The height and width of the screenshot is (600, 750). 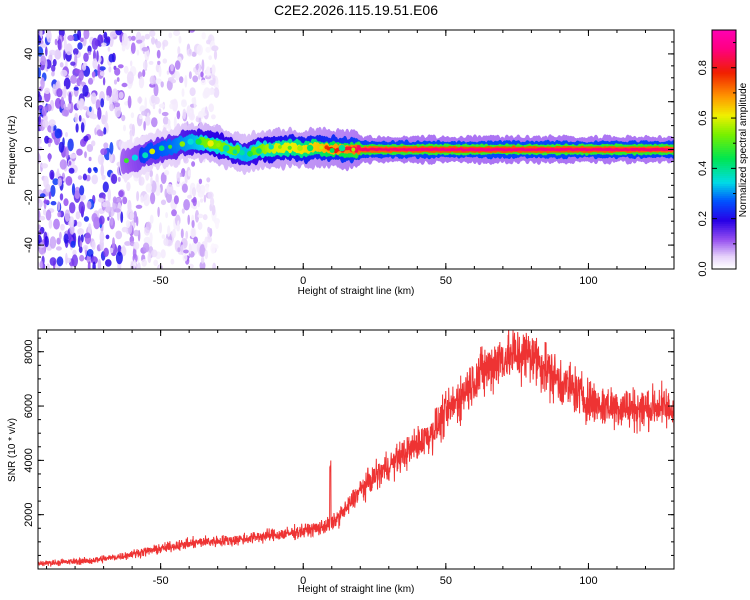 What do you see at coordinates (129, 149) in the screenshot?
I see `spectrogram-noise` at bounding box center [129, 149].